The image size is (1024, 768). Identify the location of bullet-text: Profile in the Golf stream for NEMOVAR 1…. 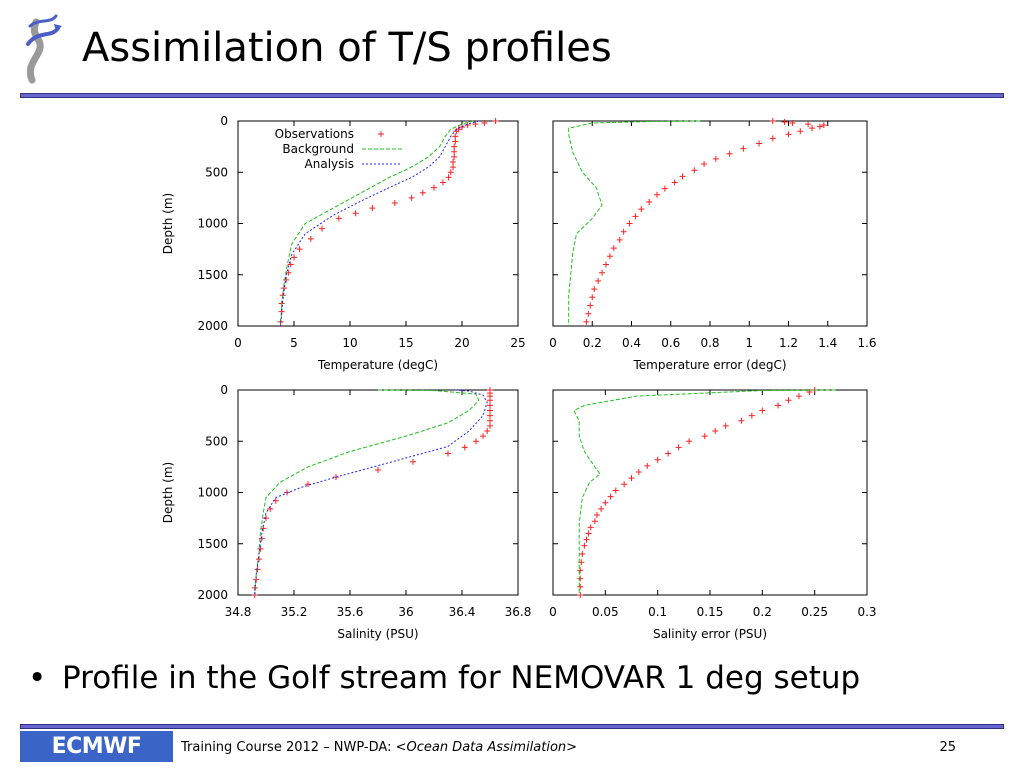
(461, 678).